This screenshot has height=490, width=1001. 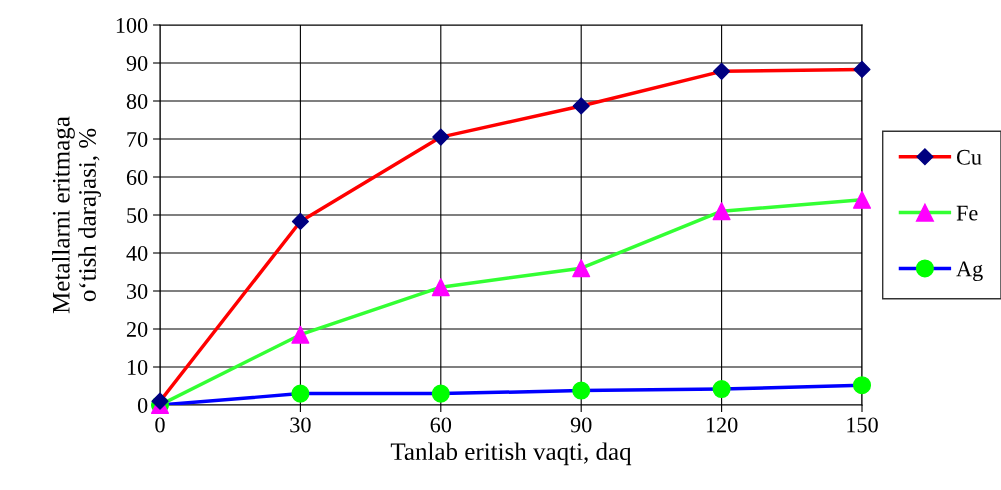 What do you see at coordinates (967, 213) in the screenshot?
I see `legend-label: Fe` at bounding box center [967, 213].